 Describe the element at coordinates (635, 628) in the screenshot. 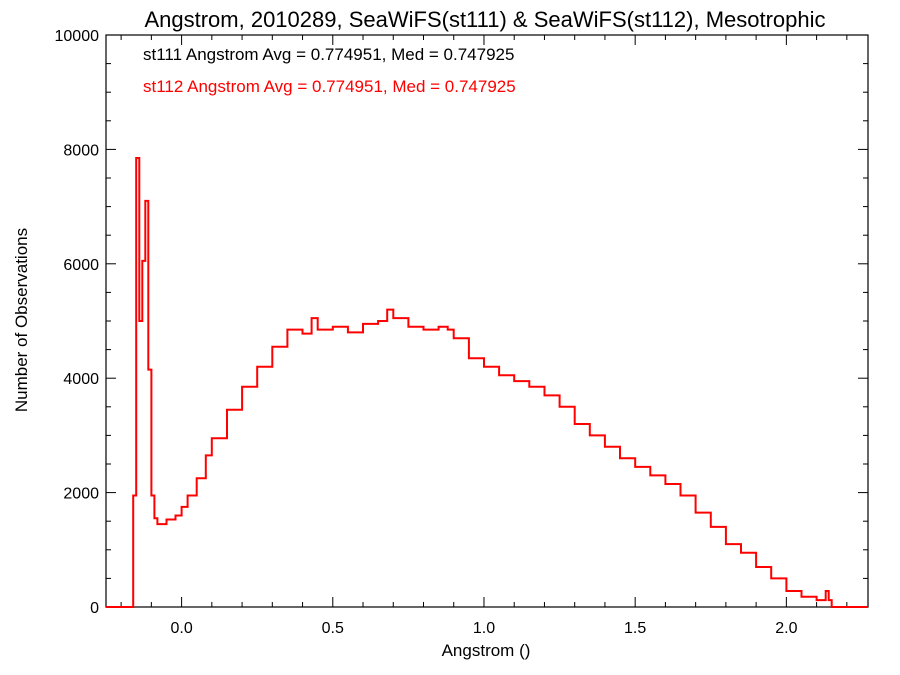

I see `x-tick-label: 1.5` at that location.